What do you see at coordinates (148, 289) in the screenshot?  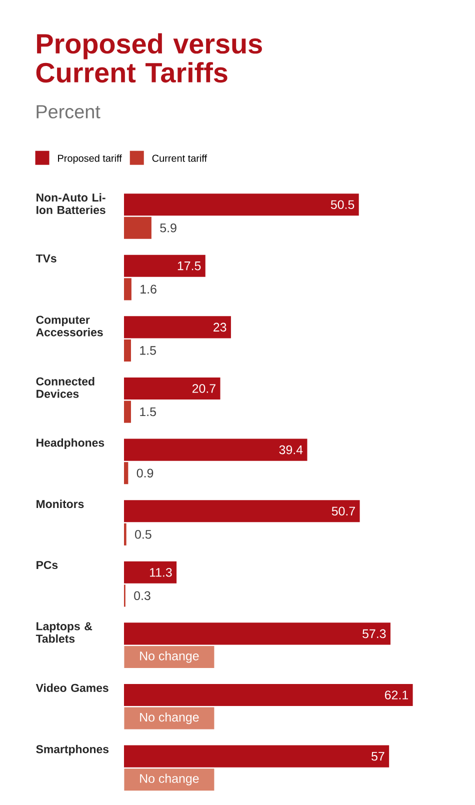 I see `data-label: 1.6` at bounding box center [148, 289].